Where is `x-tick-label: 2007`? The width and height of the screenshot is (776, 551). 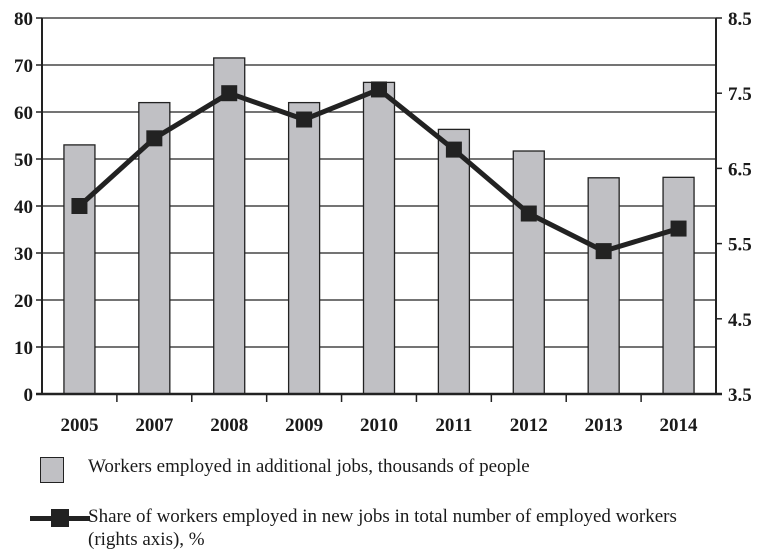 x-tick-label: 2007 is located at coordinates (154, 425).